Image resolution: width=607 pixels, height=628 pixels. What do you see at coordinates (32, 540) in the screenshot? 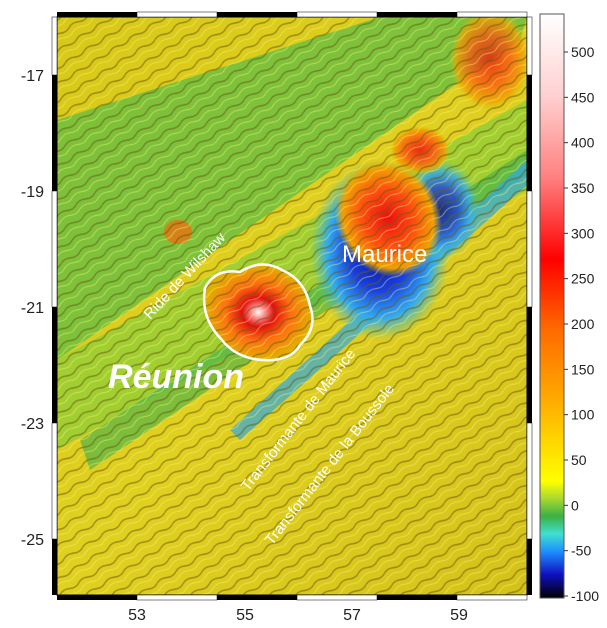
I see `y-tick-label: -25` at bounding box center [32, 540].